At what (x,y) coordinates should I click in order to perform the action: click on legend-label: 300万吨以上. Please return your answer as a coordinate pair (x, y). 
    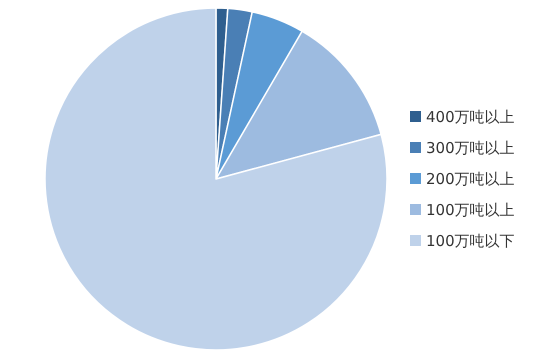
    Looking at the image, I should click on (470, 148).